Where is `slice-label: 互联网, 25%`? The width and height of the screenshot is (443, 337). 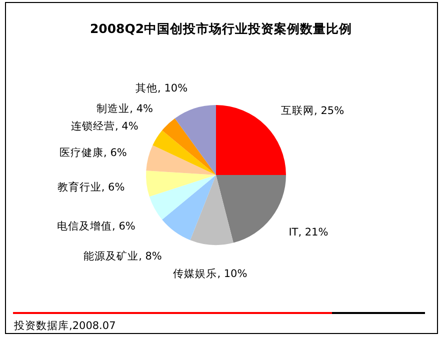
slice-label: 互联网, 25% is located at coordinates (312, 110).